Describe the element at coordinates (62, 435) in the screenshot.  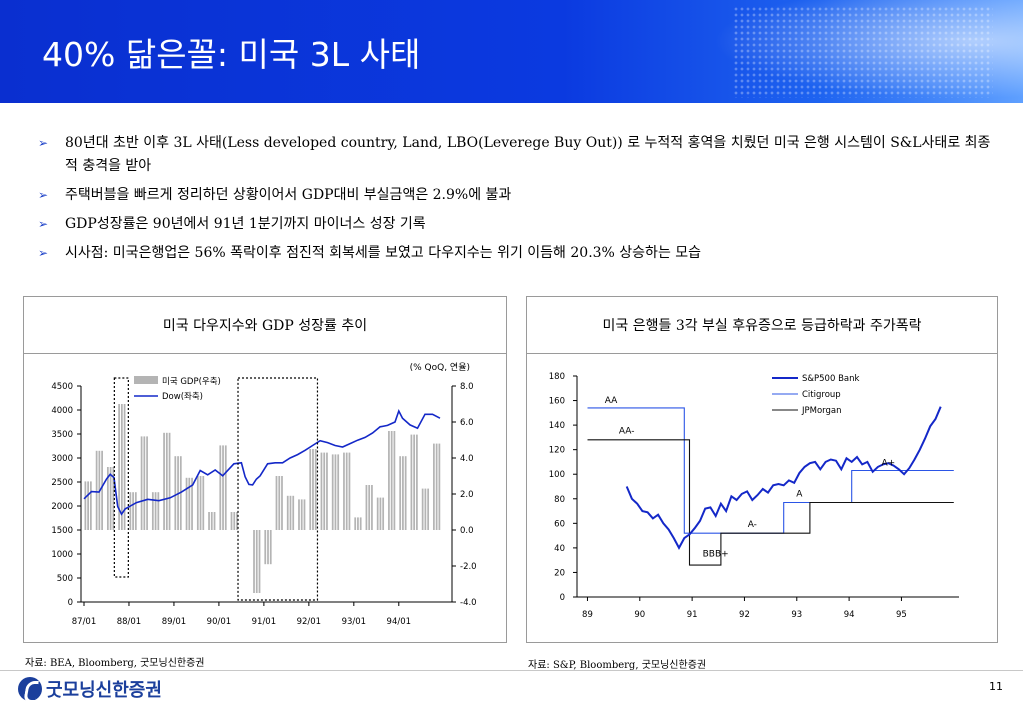
I see `left-y-tick-label: 3500` at that location.